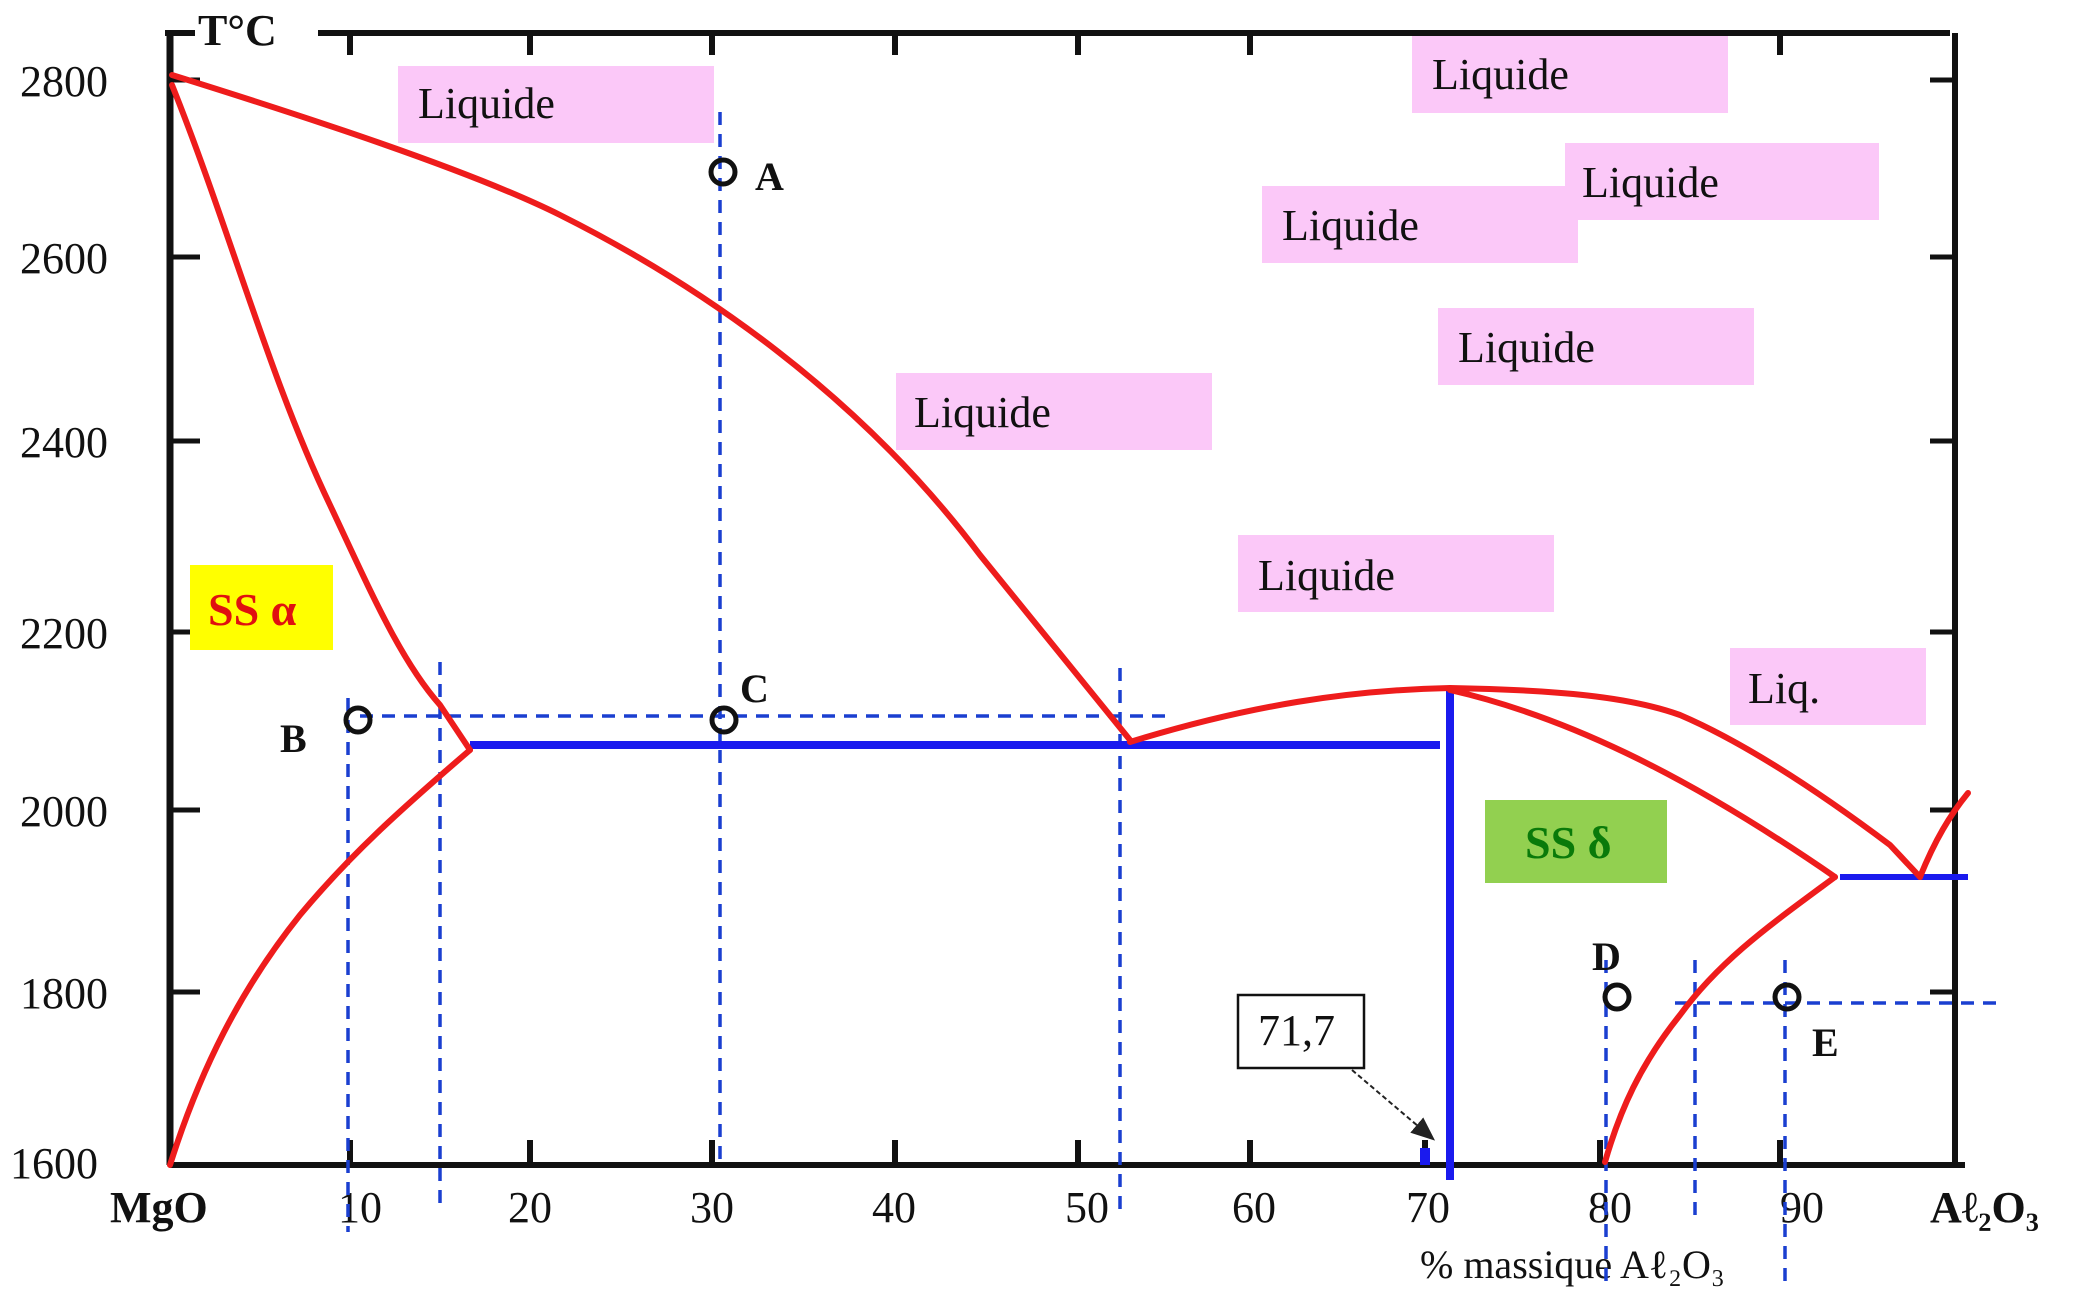 This screenshot has height=1290, width=2080. Describe the element at coordinates (712, 1207) in the screenshot. I see `x-tick-label-30: 30` at that location.